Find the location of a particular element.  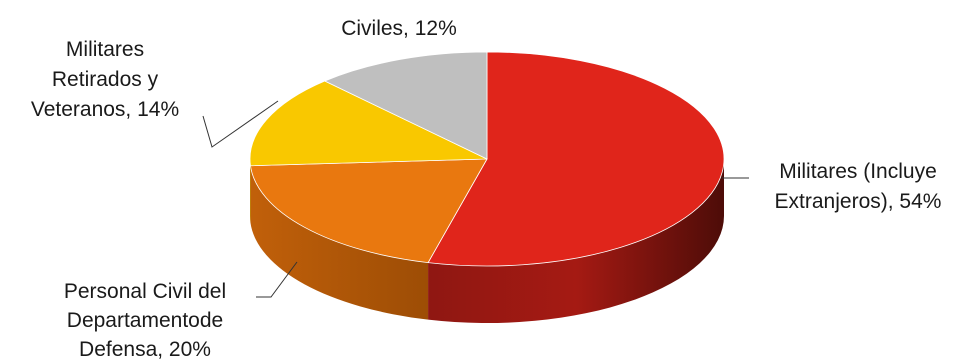

data-label-militares-incluye: Militares (Incluye Extranjeros), 54% is located at coordinates (858, 186).